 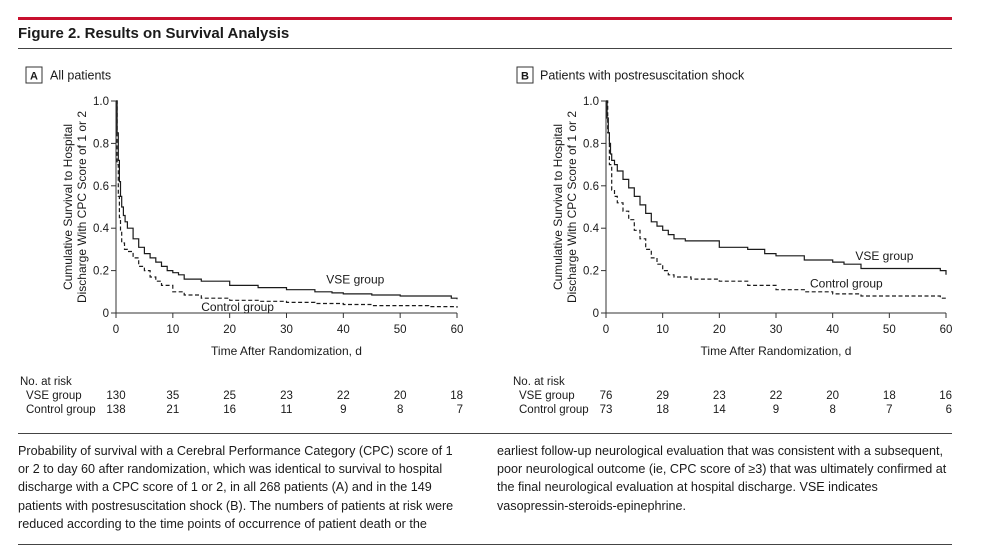 I want to click on risk-table-value: 14, so click(x=719, y=410).